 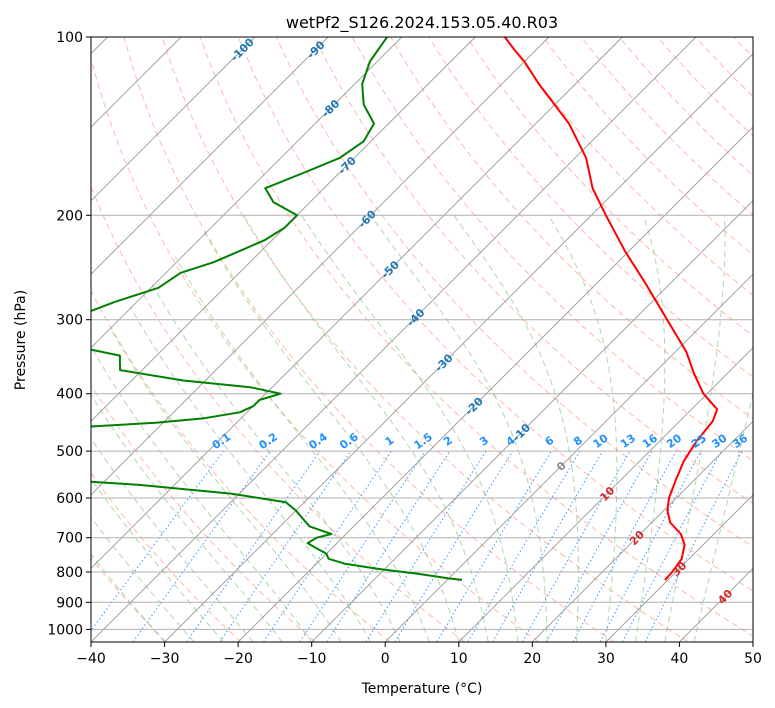 What do you see at coordinates (69, 452) in the screenshot?
I see `y-tick-label: 500` at bounding box center [69, 452].